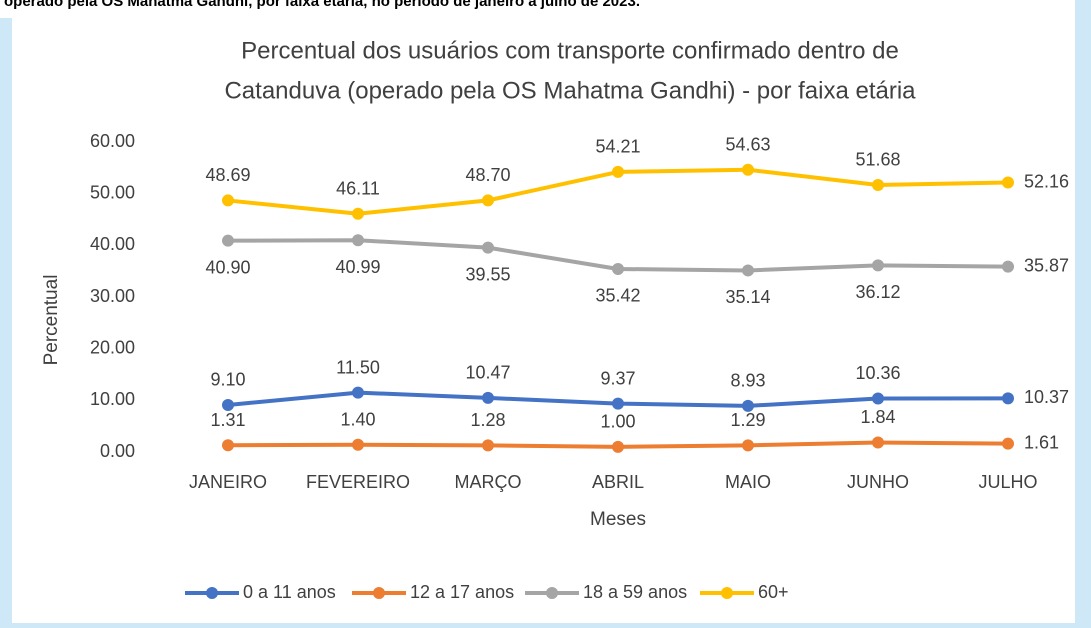  Describe the element at coordinates (112, 192) in the screenshot. I see `y-tick-label: 50.00` at that location.